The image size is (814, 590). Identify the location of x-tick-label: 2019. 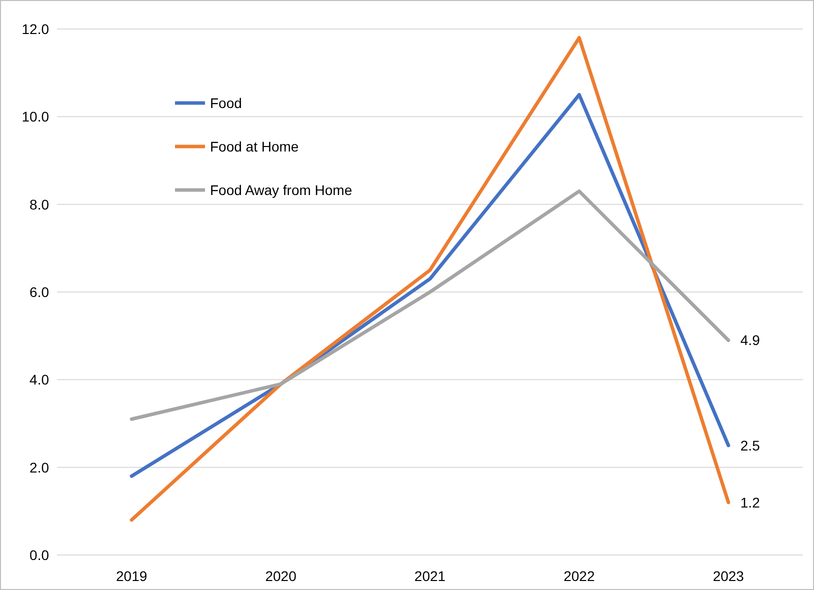
(132, 576).